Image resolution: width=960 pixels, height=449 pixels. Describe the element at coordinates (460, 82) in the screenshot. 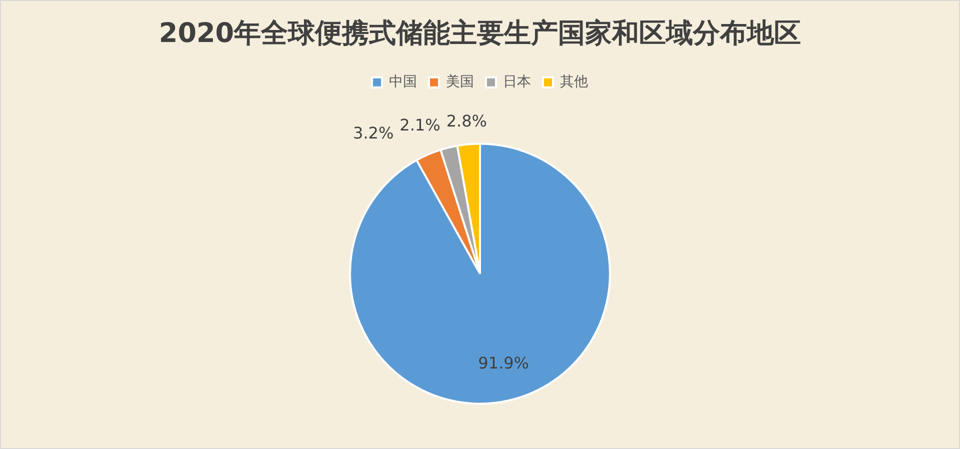

I see `legend-label: 美国` at that location.